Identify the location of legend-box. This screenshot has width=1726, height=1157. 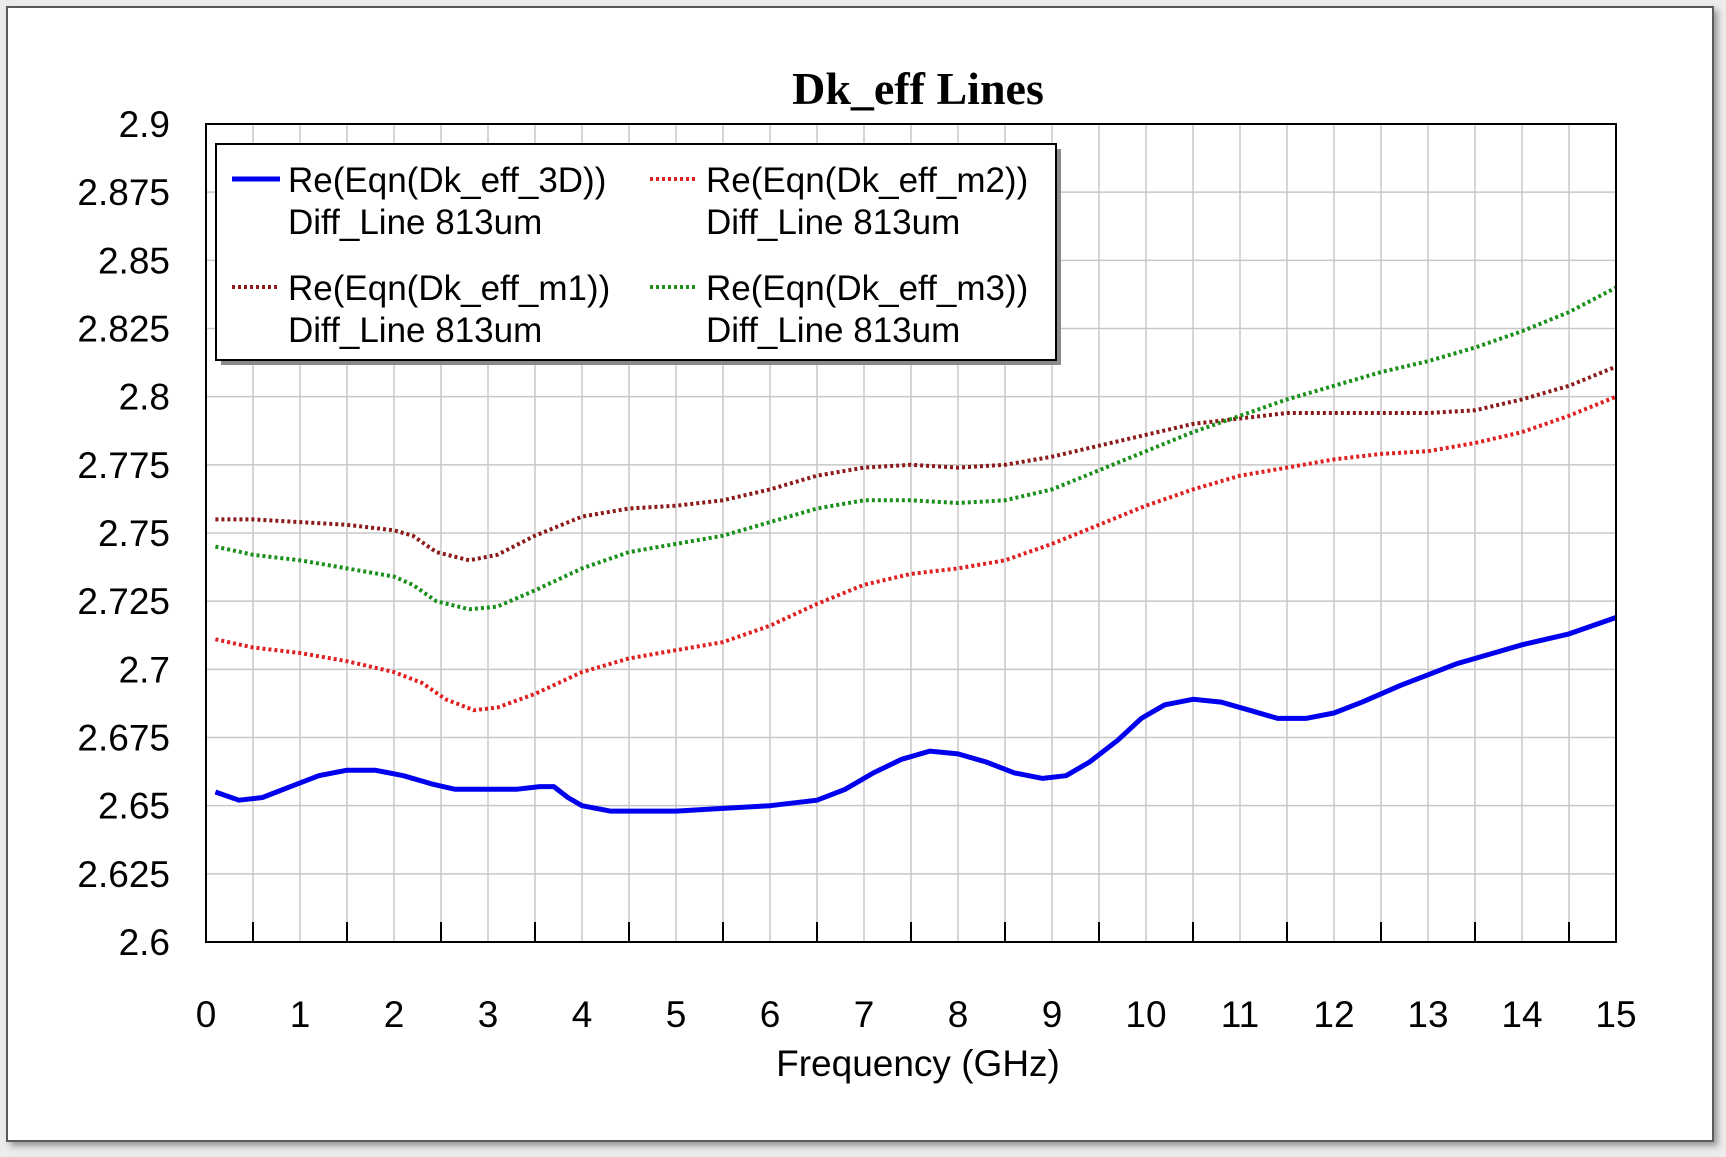
(636, 252).